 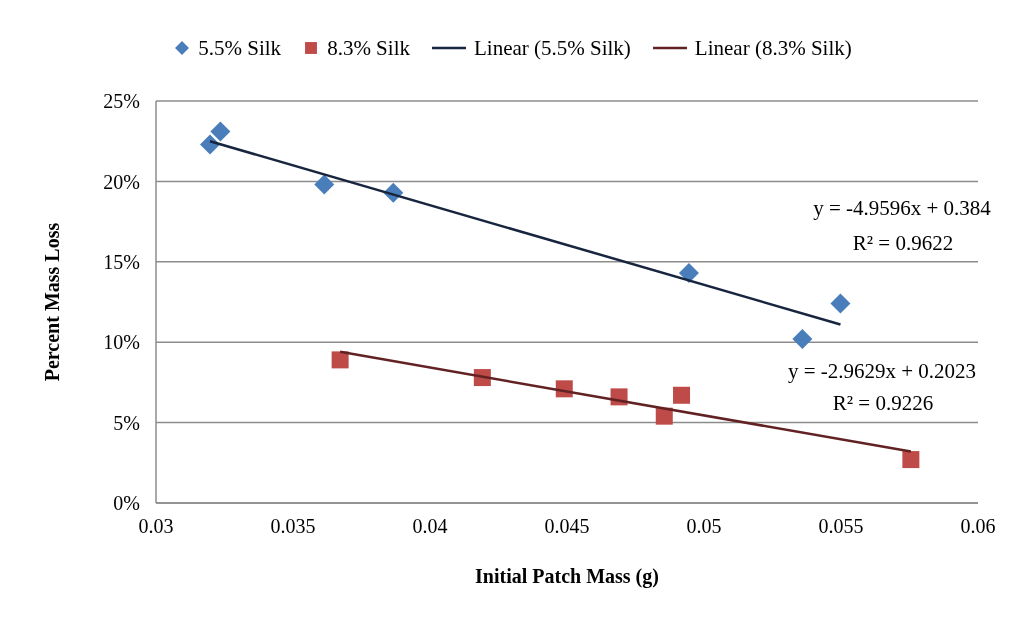 I want to click on legend-label: Linear (5.5% Silk), so click(x=552, y=48).